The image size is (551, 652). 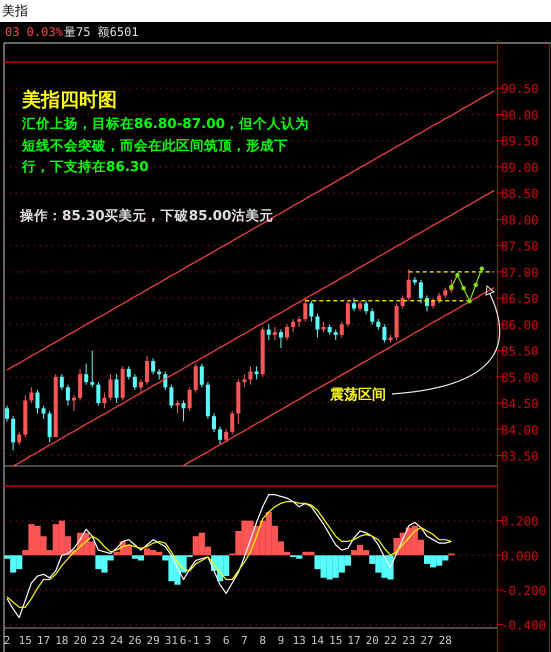 I want to click on annotation: 操作：85.30买美元，下破85.00沽美元, so click(x=146, y=215).